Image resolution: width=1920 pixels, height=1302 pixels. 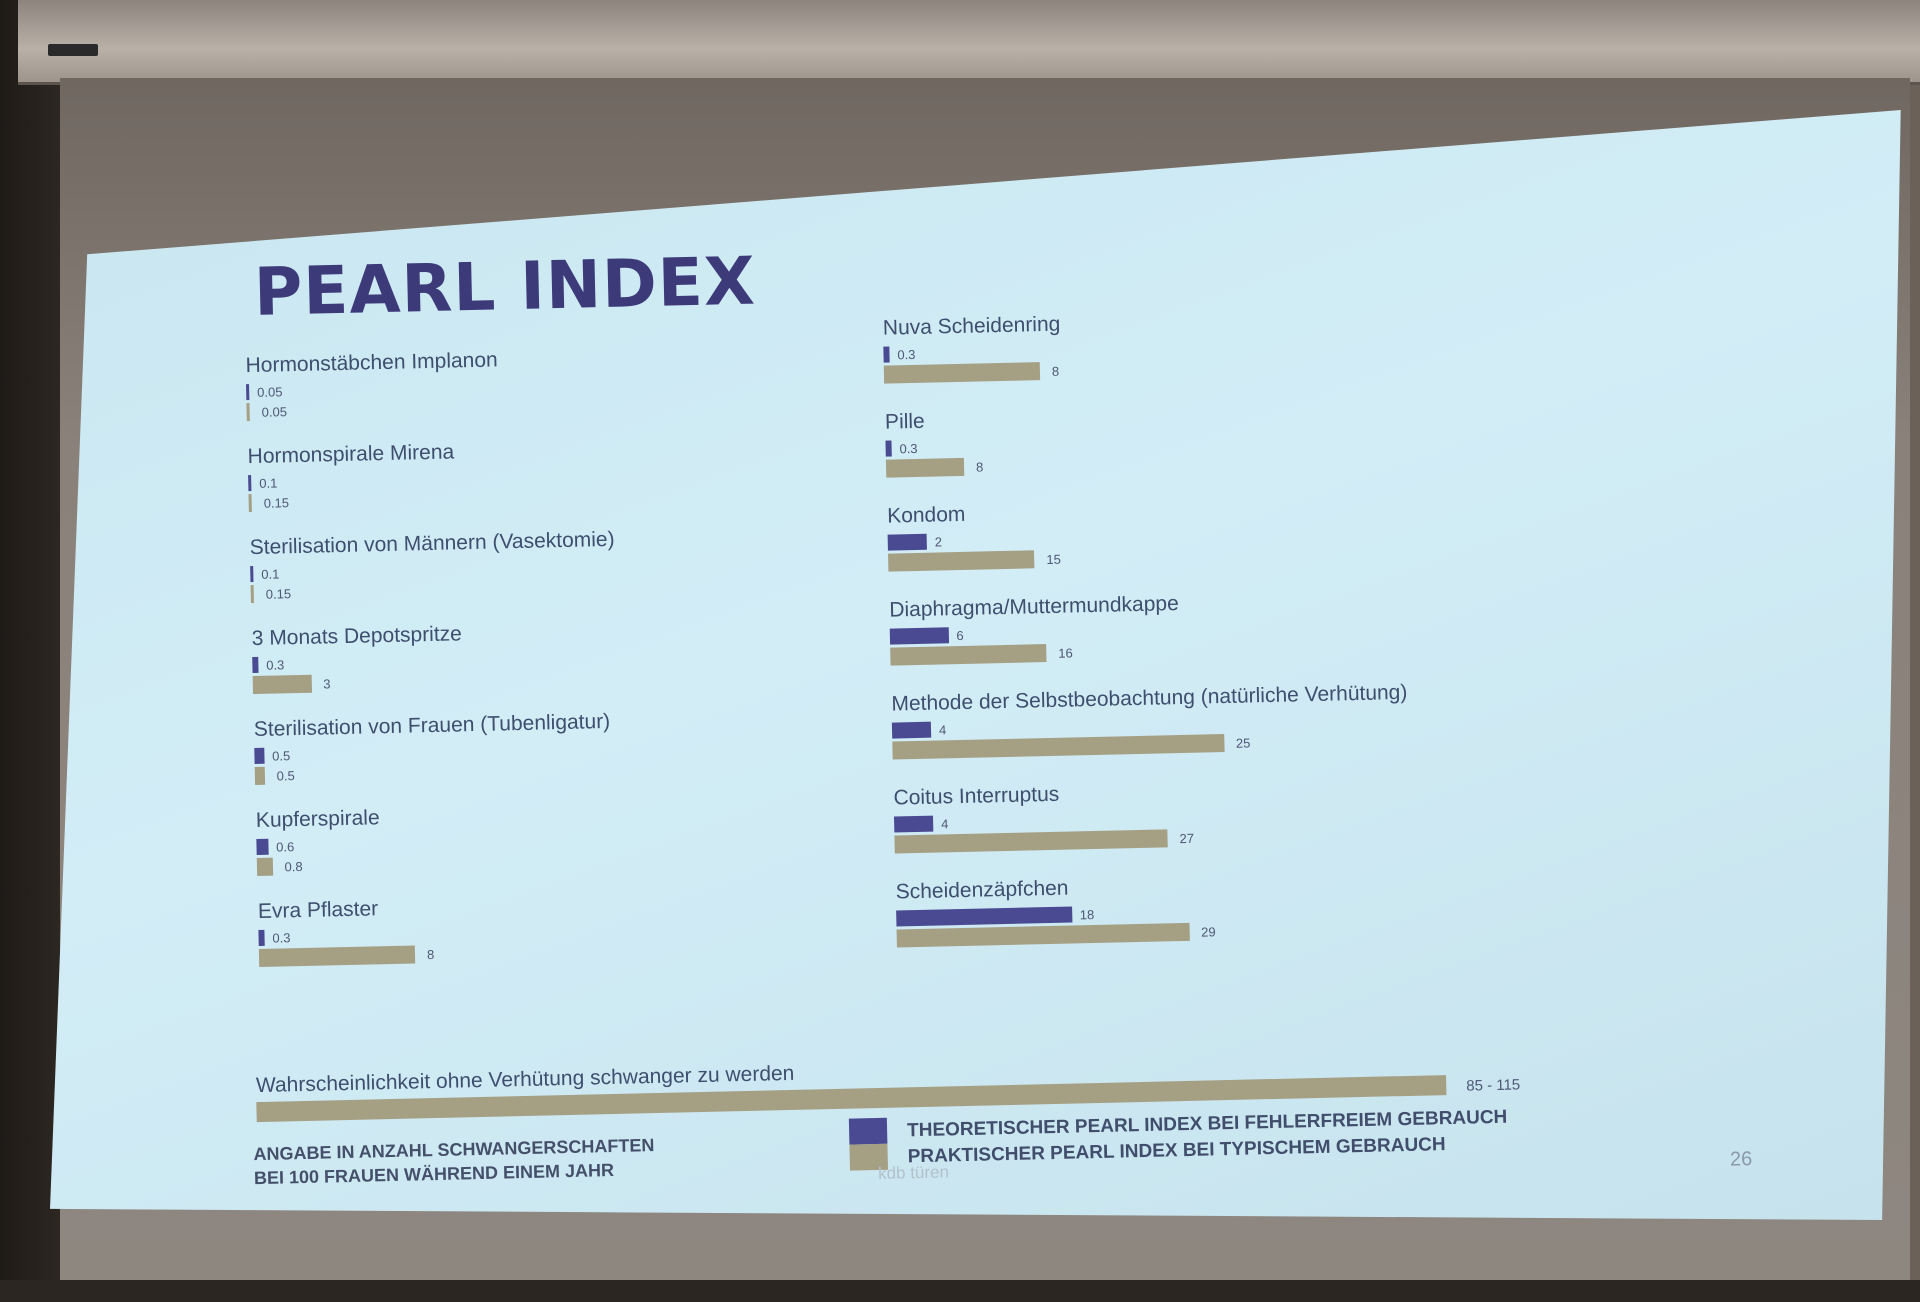 What do you see at coordinates (371, 363) in the screenshot?
I see `category-label: Hormonstäbchen Implanon` at bounding box center [371, 363].